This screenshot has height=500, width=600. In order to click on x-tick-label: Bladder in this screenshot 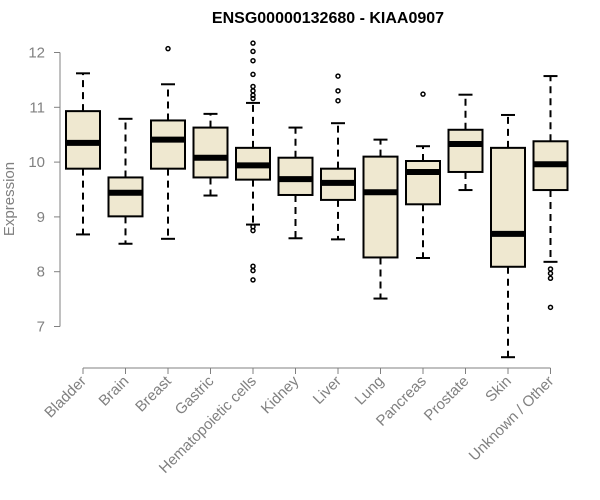, I will do `click(65, 397)`.